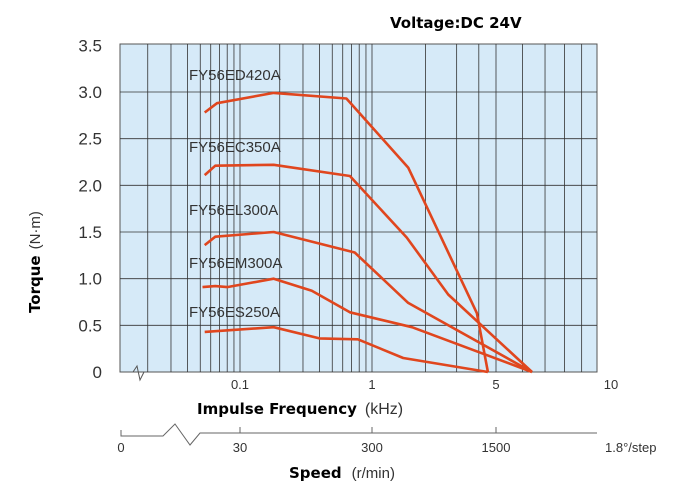 The width and height of the screenshot is (686, 489). Describe the element at coordinates (233, 210) in the screenshot. I see `series-label: FY56EL300A` at that location.